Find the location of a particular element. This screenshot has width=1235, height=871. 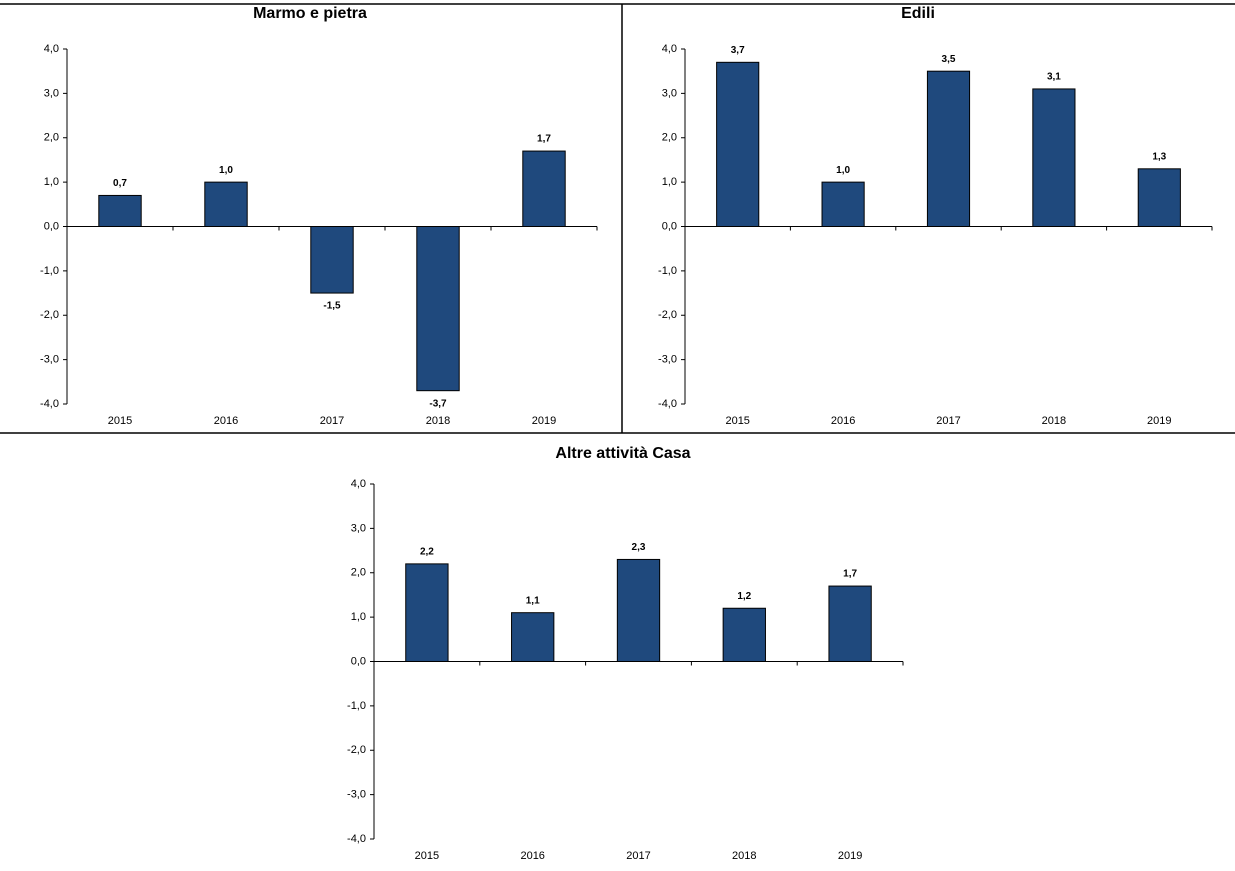

data-label: 1,2 is located at coordinates (744, 596).